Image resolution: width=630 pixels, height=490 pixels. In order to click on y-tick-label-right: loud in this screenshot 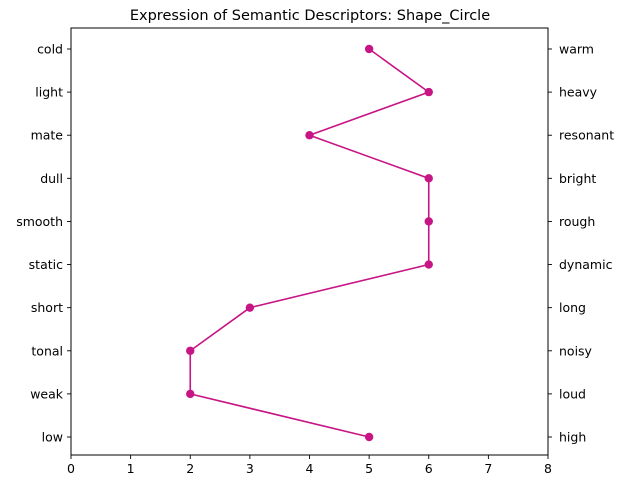, I will do `click(572, 393)`.